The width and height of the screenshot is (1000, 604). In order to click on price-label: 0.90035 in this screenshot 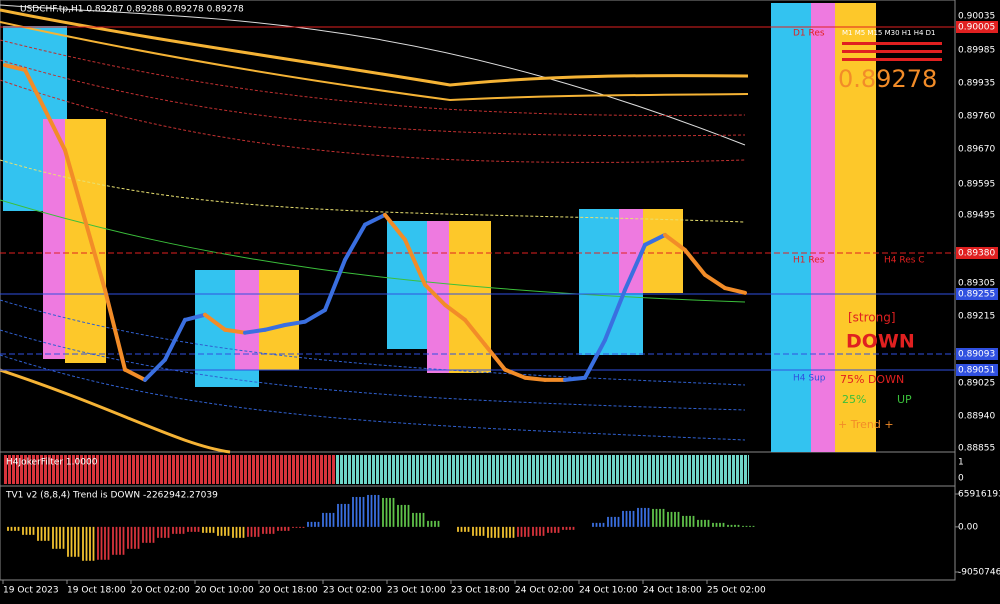, I will do `click(976, 17)`.